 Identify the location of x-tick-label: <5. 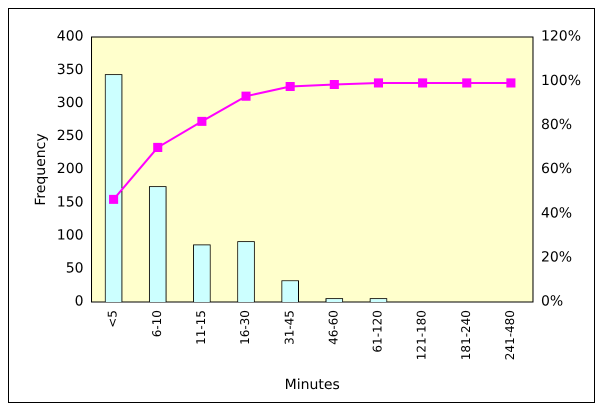
(113, 319).